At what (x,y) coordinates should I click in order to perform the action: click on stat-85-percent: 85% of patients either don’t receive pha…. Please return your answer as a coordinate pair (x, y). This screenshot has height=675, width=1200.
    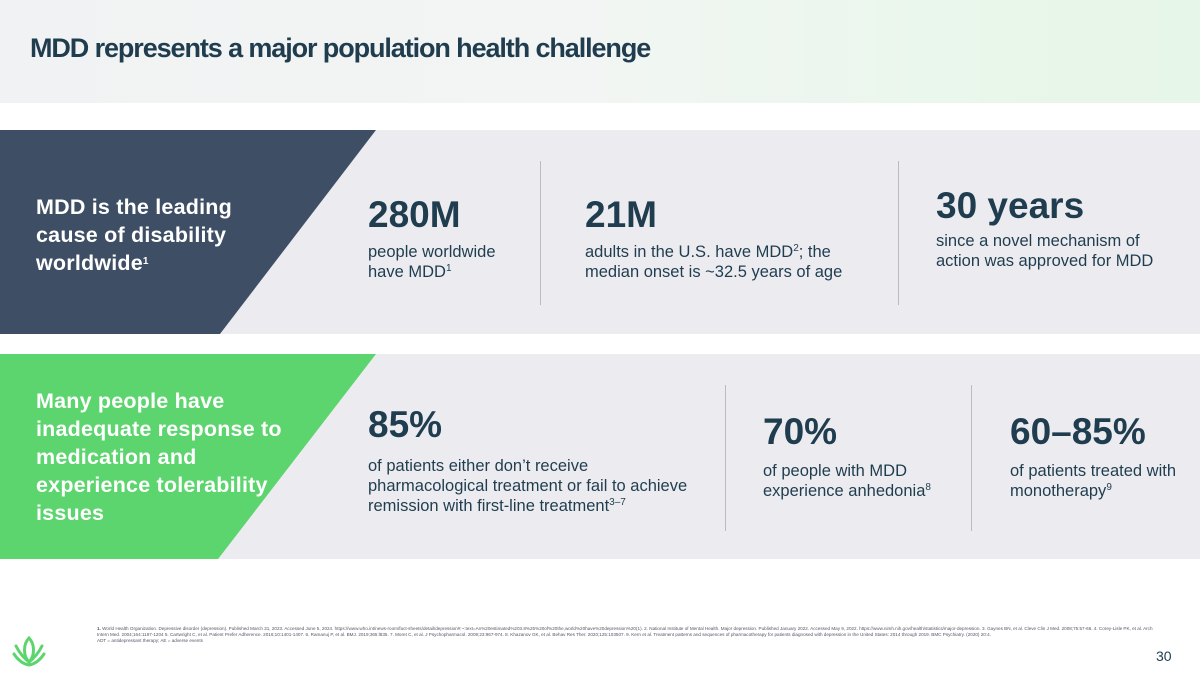
    Looking at the image, I should click on (538, 460).